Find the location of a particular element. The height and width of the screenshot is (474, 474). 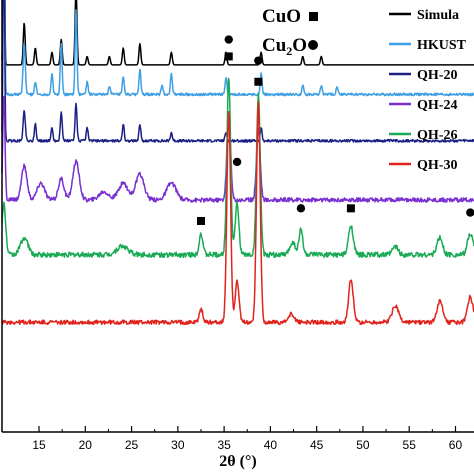

legend-label-qh-30: QH-30 is located at coordinates (437, 165).